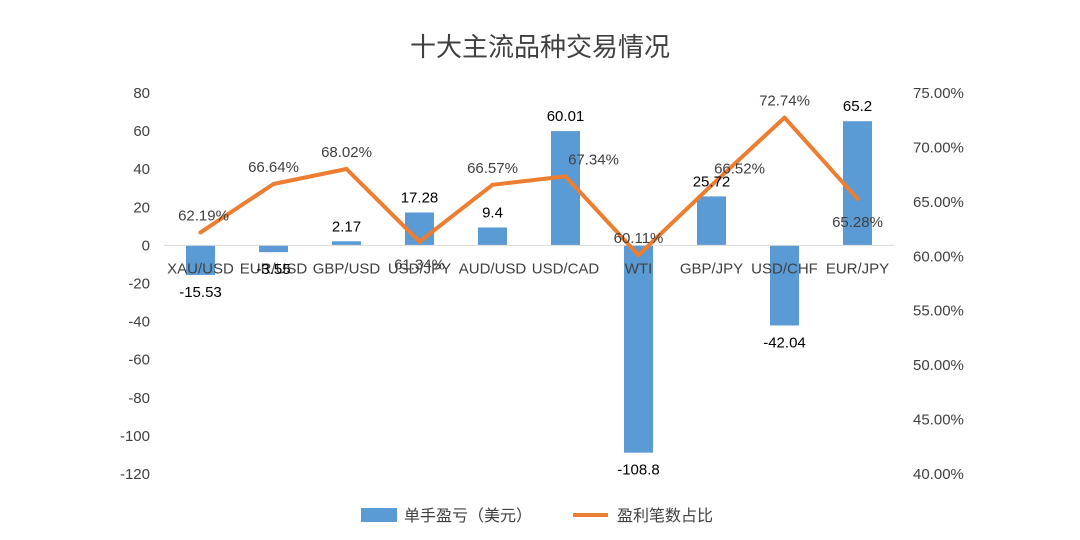  I want to click on left-tick-label: -120, so click(135, 474).